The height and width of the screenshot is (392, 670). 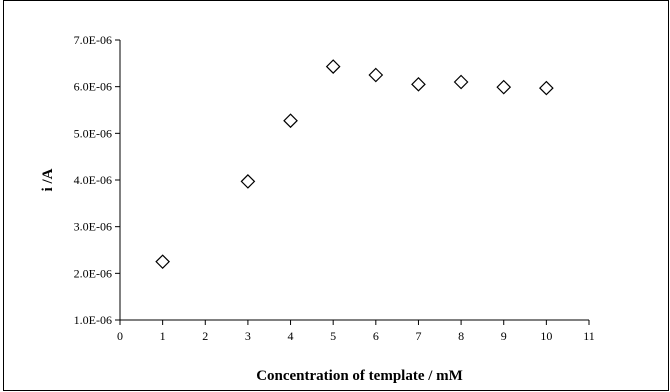 I want to click on x-tick-label: 3, so click(x=248, y=336).